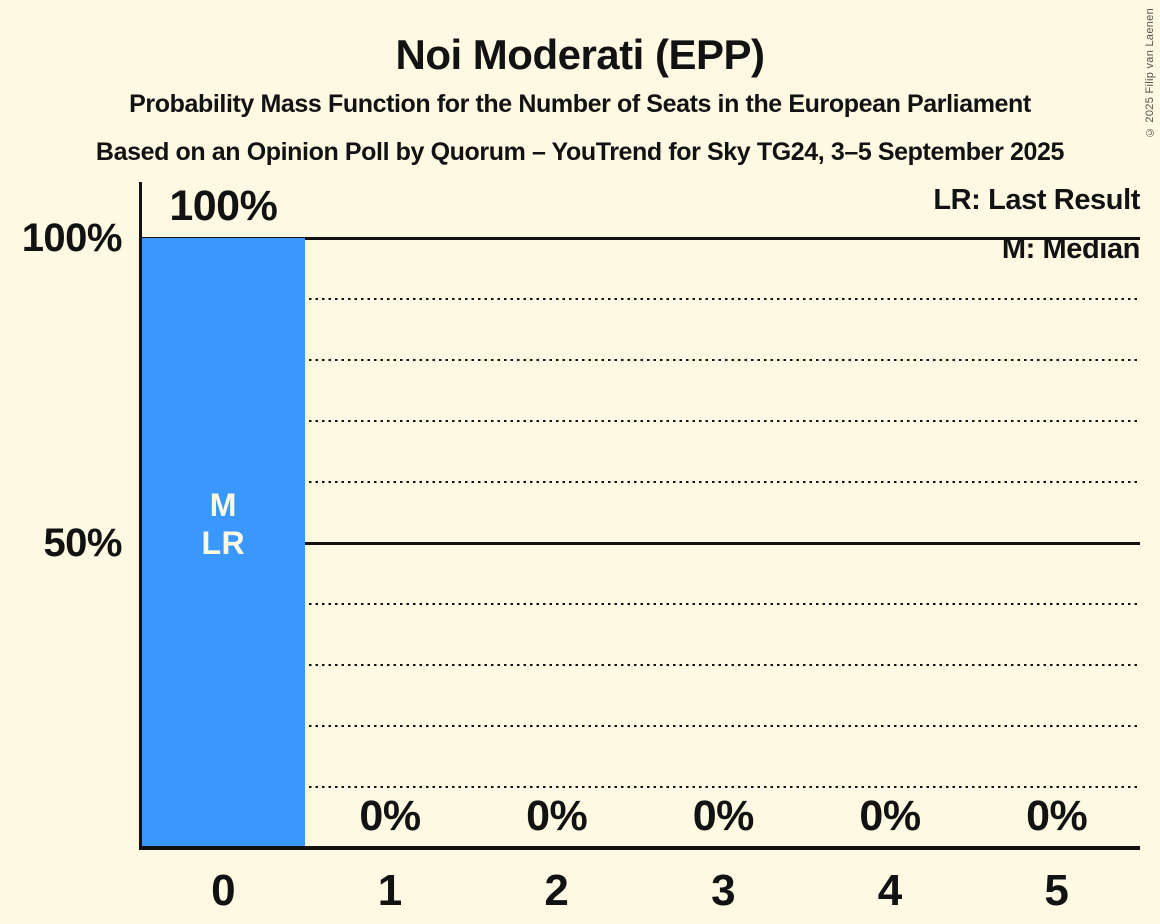 The height and width of the screenshot is (924, 1160). I want to click on x-tick-label-2: 2, so click(556, 890).